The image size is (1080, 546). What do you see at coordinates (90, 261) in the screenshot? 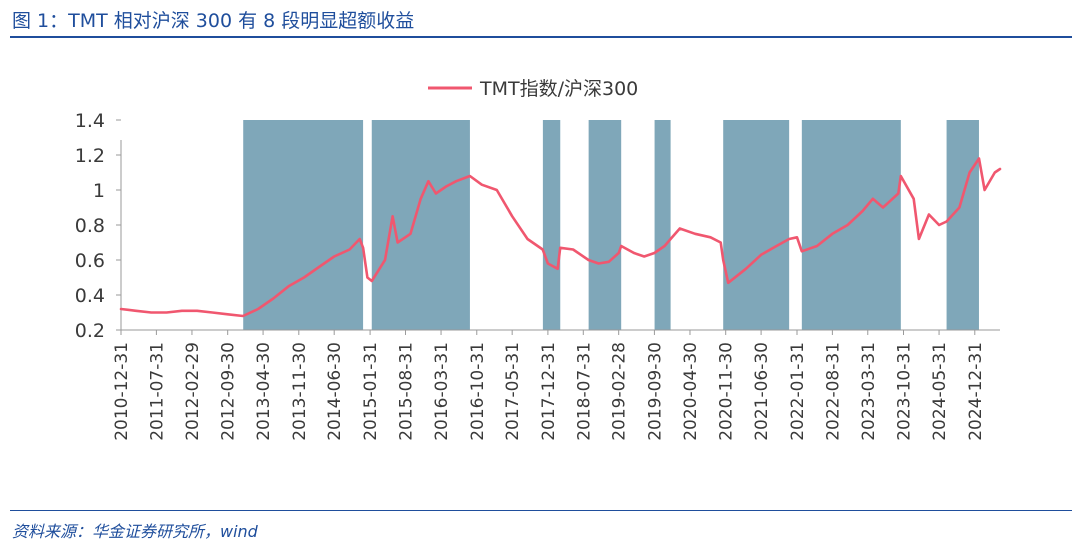
I see `y-tick-label: 0.6` at bounding box center [90, 261].